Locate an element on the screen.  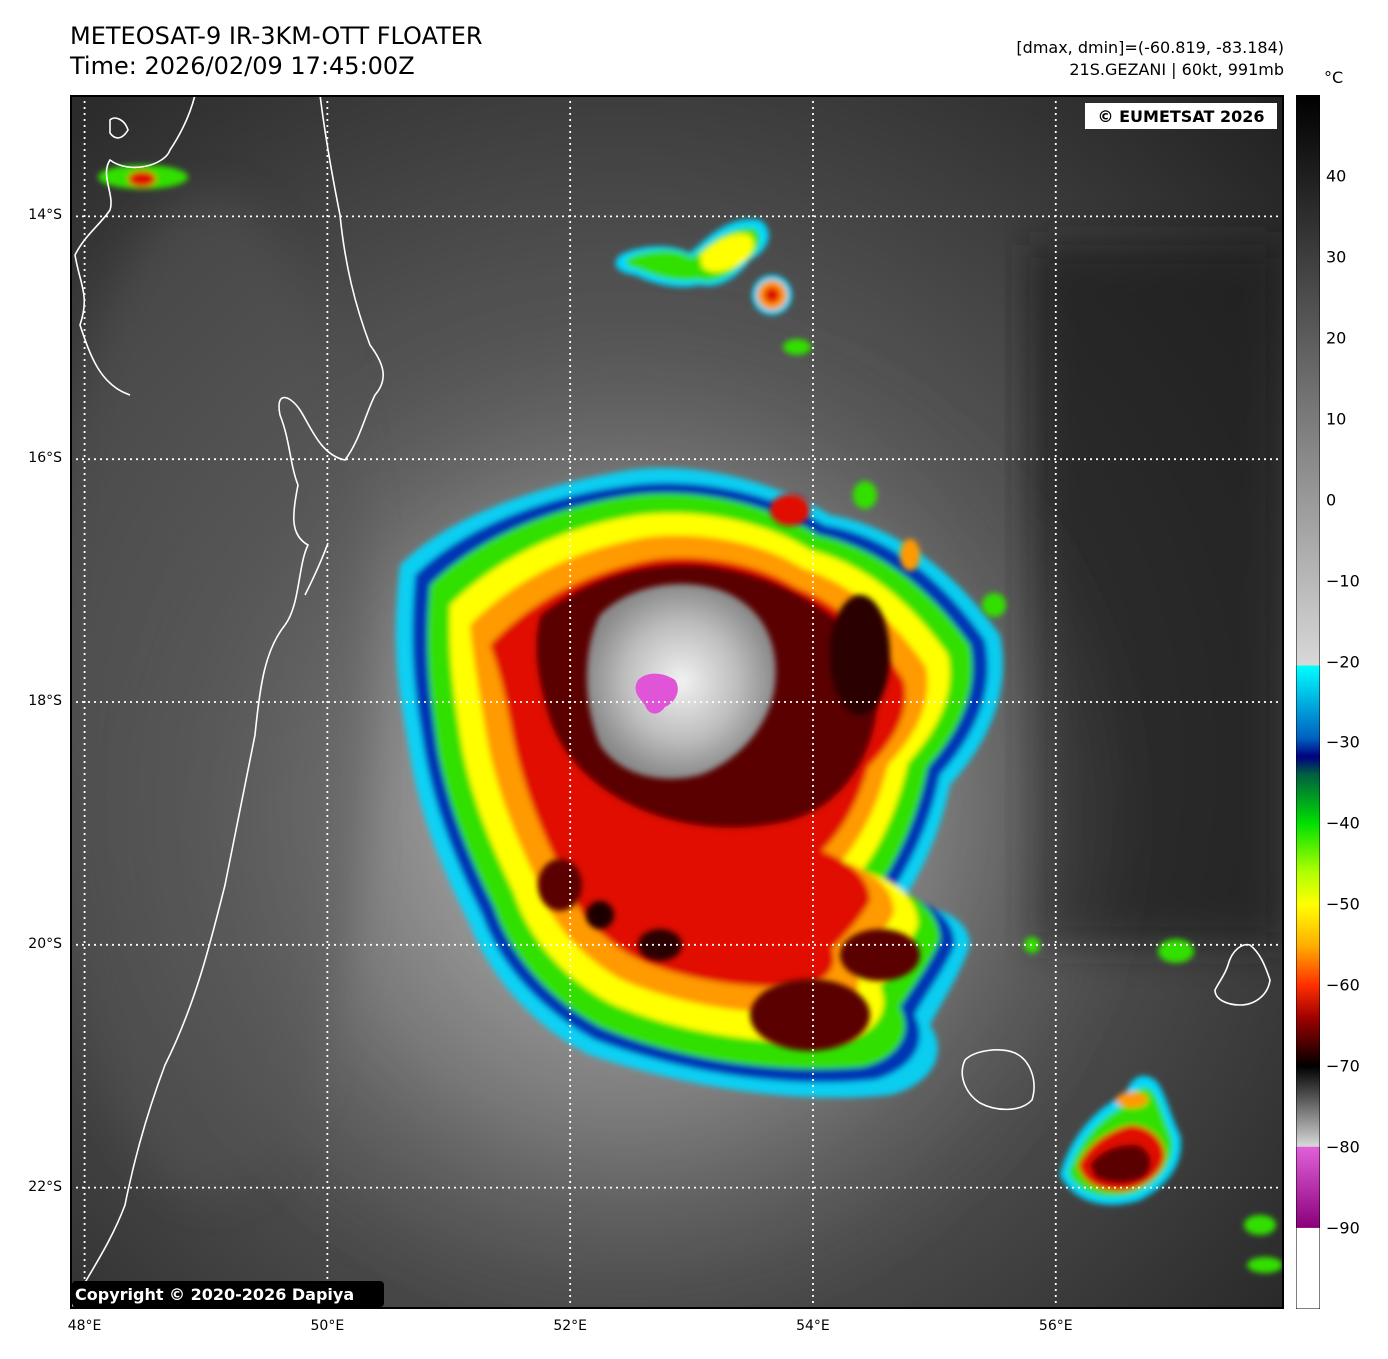
latitude-label: 22°S is located at coordinates (45, 1186).